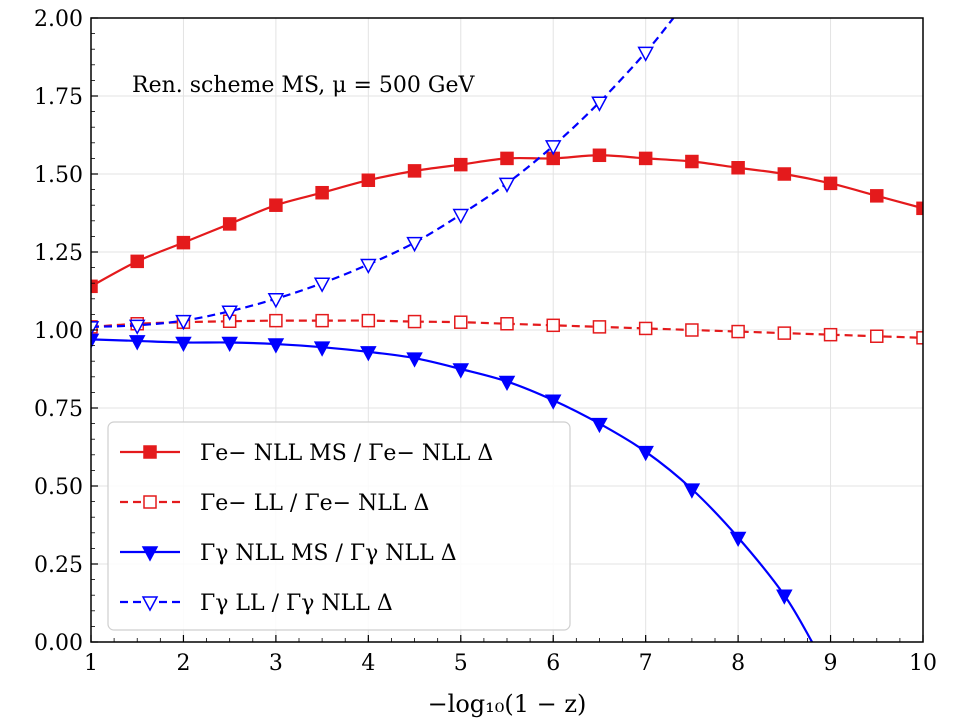 The width and height of the screenshot is (955, 725). Describe the element at coordinates (553, 663) in the screenshot. I see `x-tick-label: 6` at that location.